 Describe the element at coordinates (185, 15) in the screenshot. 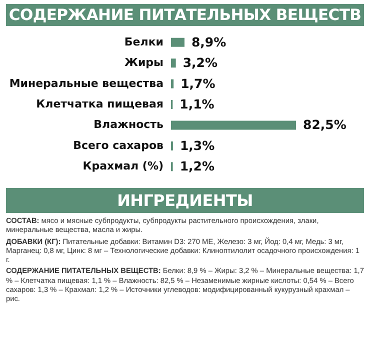

I see `chart-title: СОДЕРЖАНИЕ ПИТАТЕЛЬНЫХ ВЕЩЕСТВ` at that location.